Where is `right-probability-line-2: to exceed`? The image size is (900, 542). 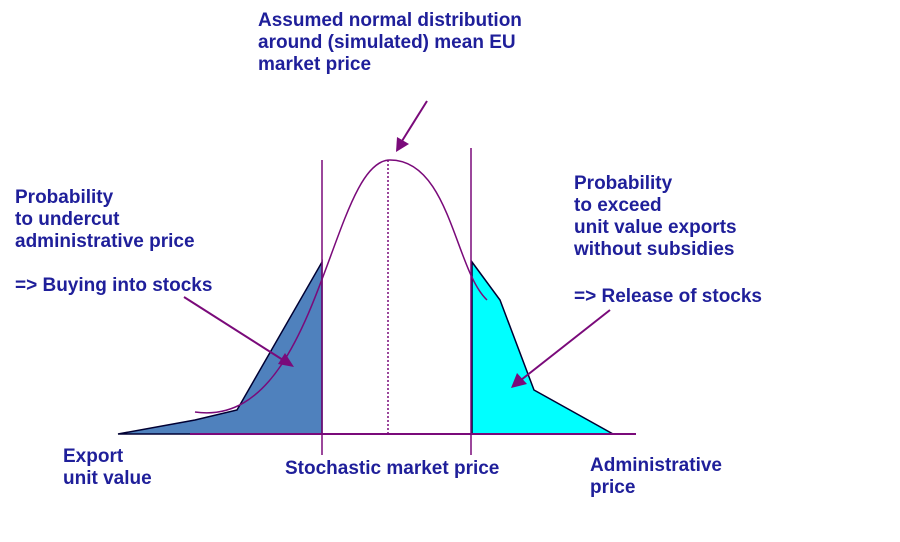 right-probability-line-2: to exceed is located at coordinates (618, 205).